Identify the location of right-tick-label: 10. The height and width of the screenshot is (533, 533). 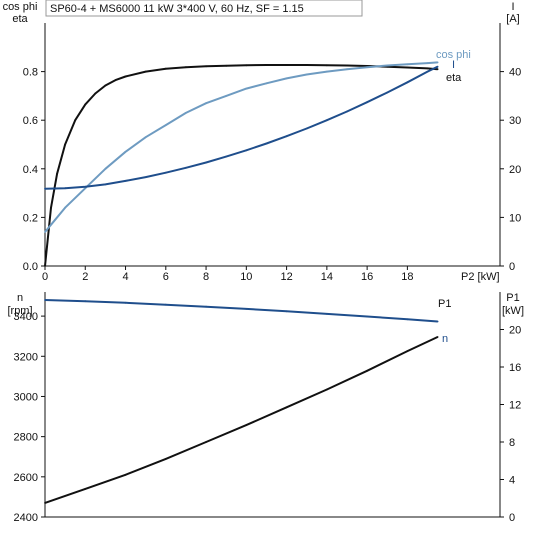
(515, 218).